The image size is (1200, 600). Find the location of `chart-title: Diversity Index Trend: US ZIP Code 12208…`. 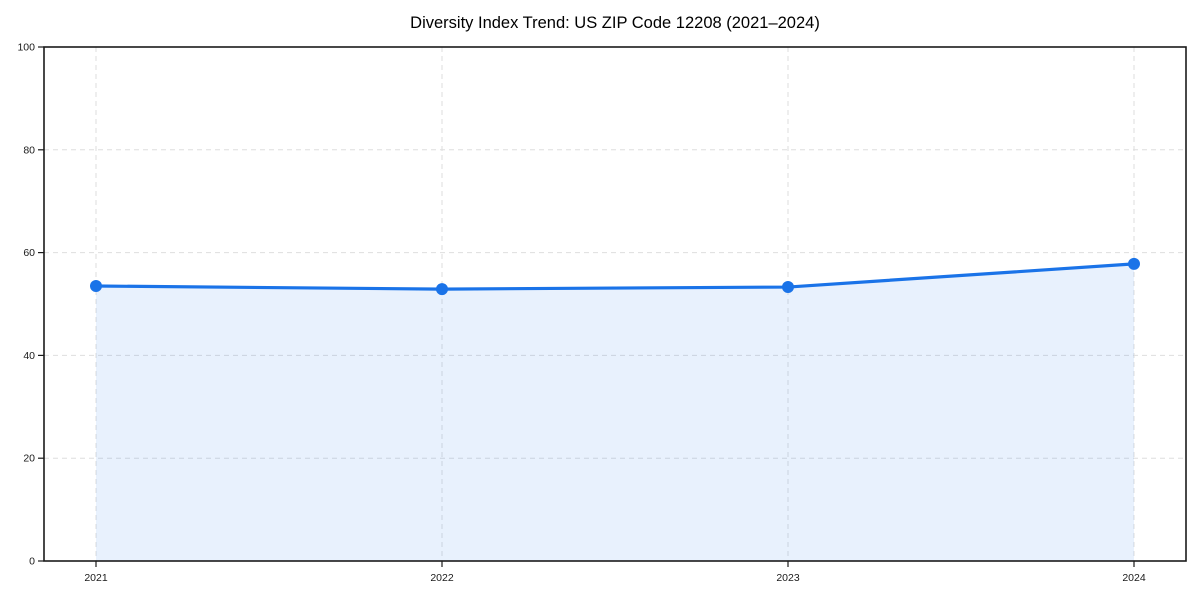

chart-title: Diversity Index Trend: US ZIP Code 12208… is located at coordinates (615, 23).